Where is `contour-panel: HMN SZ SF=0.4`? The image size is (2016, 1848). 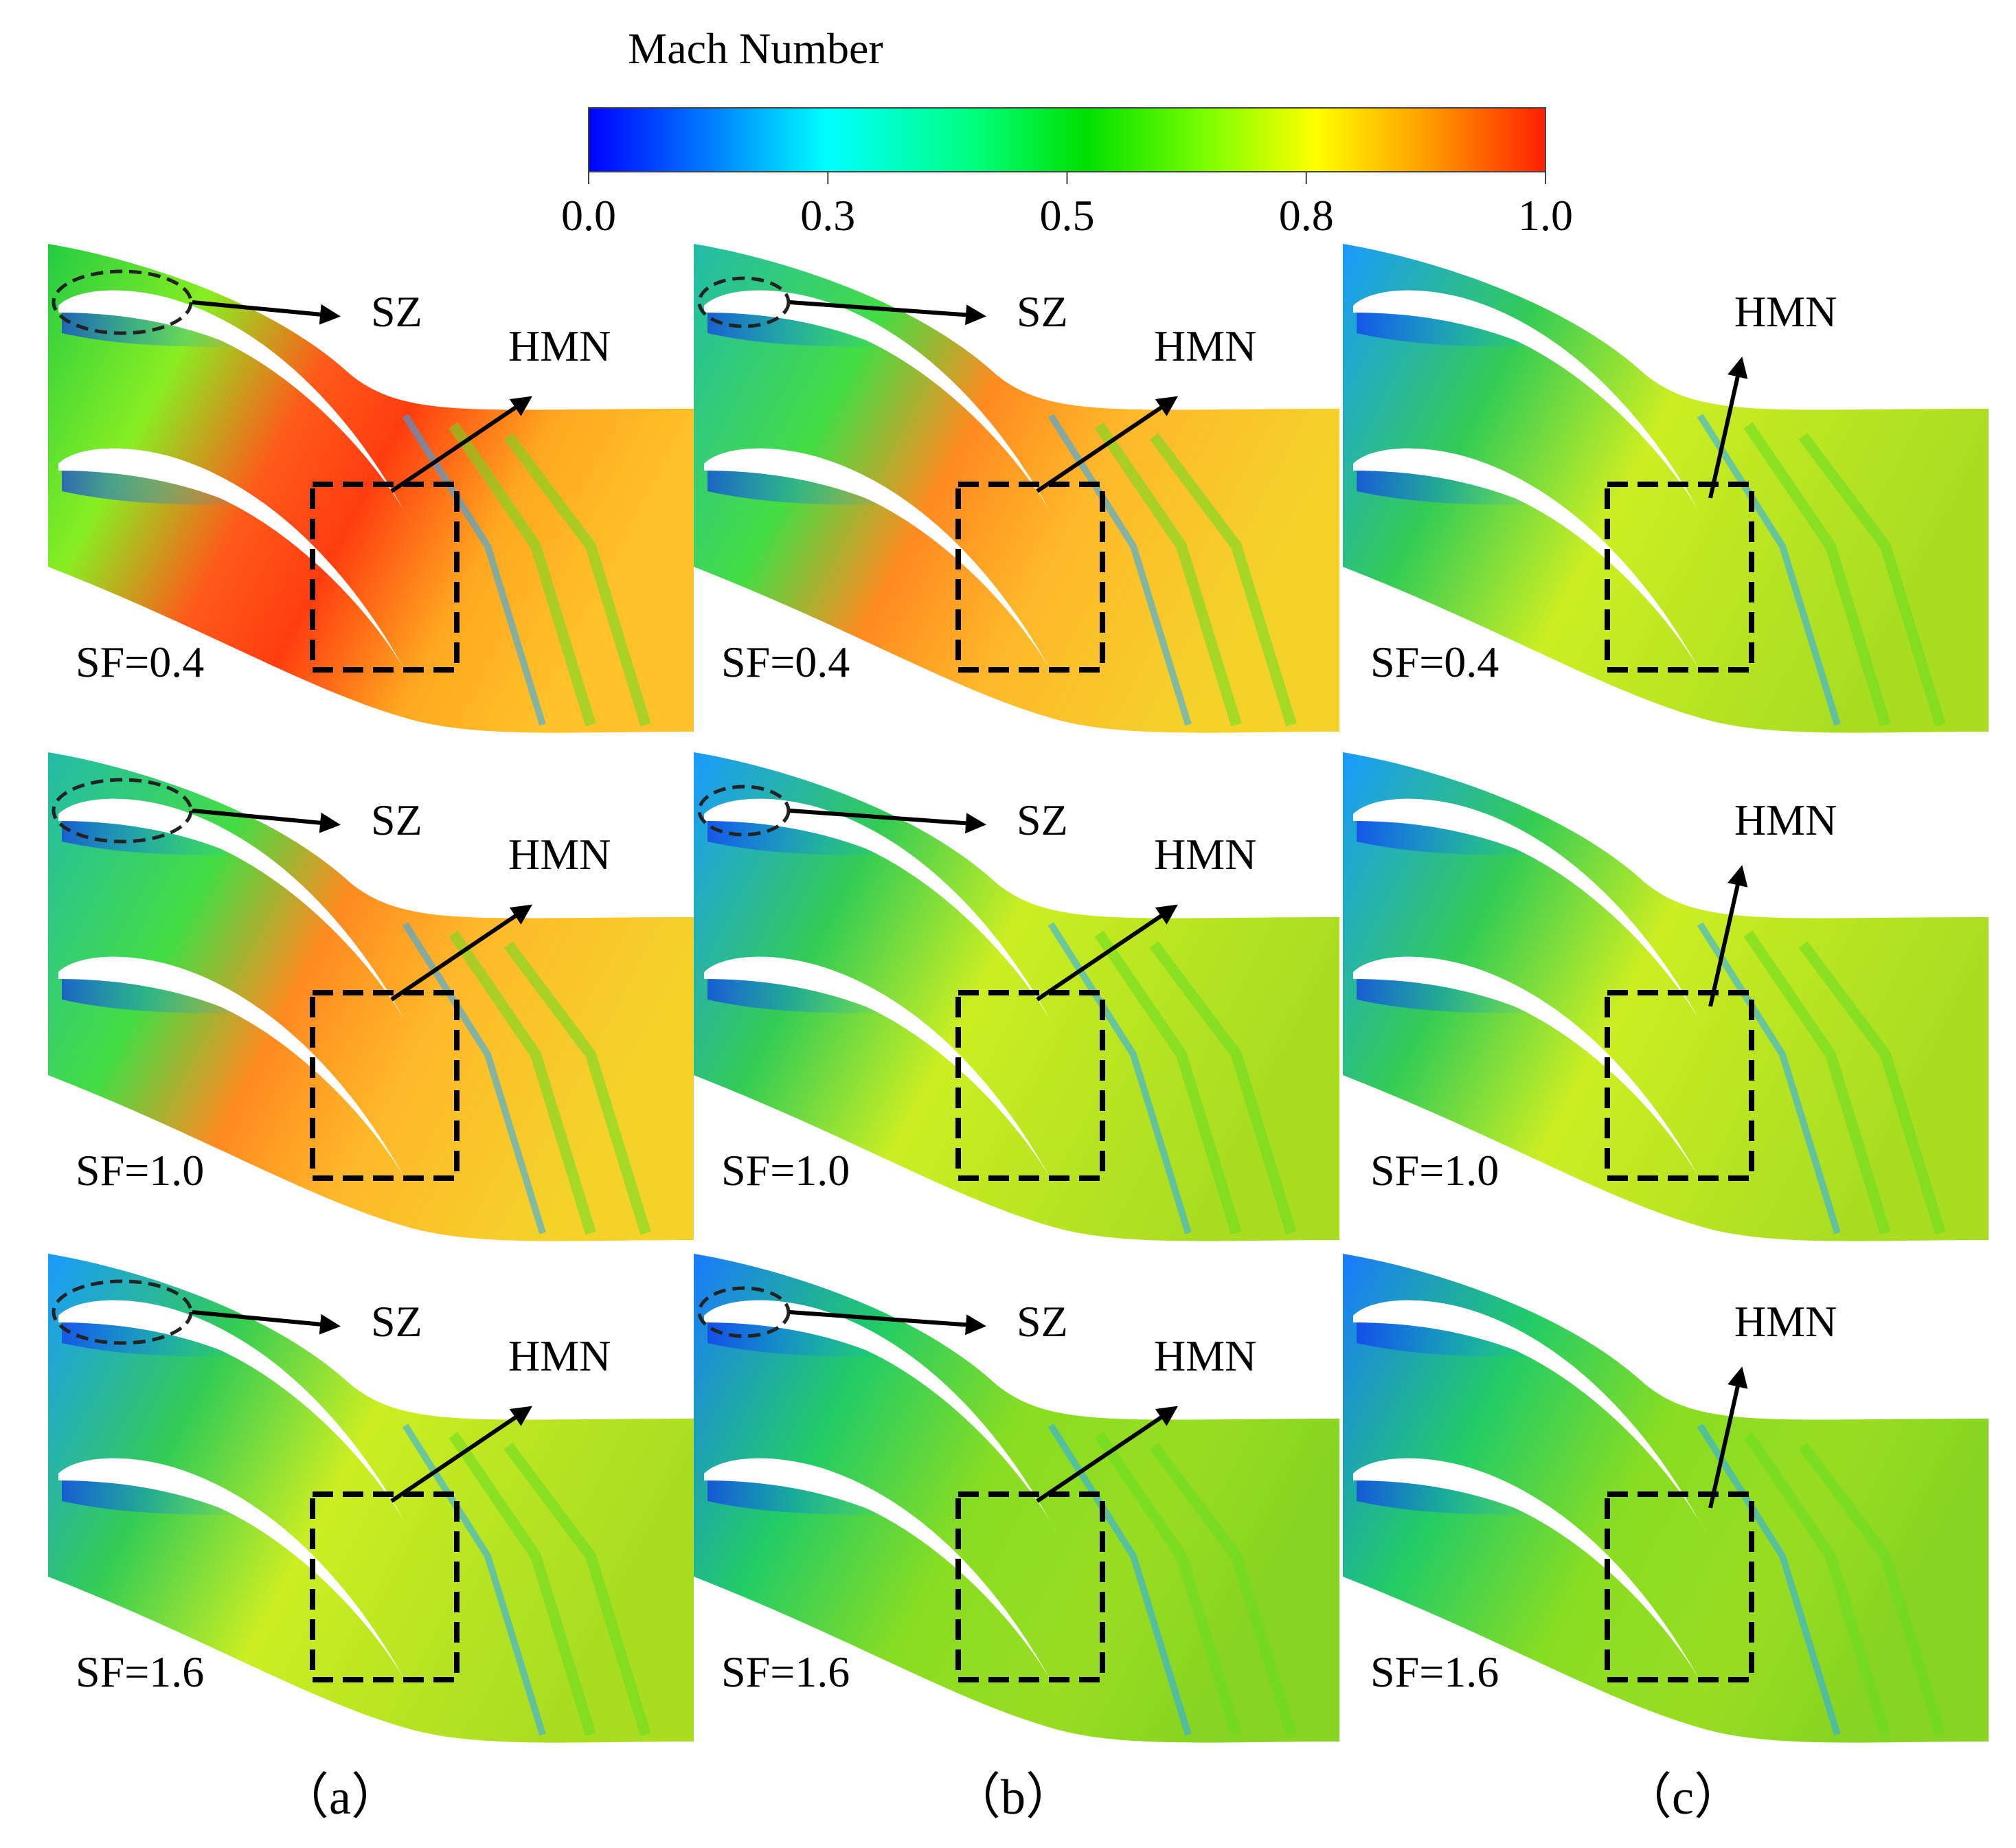
contour-panel: HMN SZ SF=0.4 is located at coordinates (1017, 488).